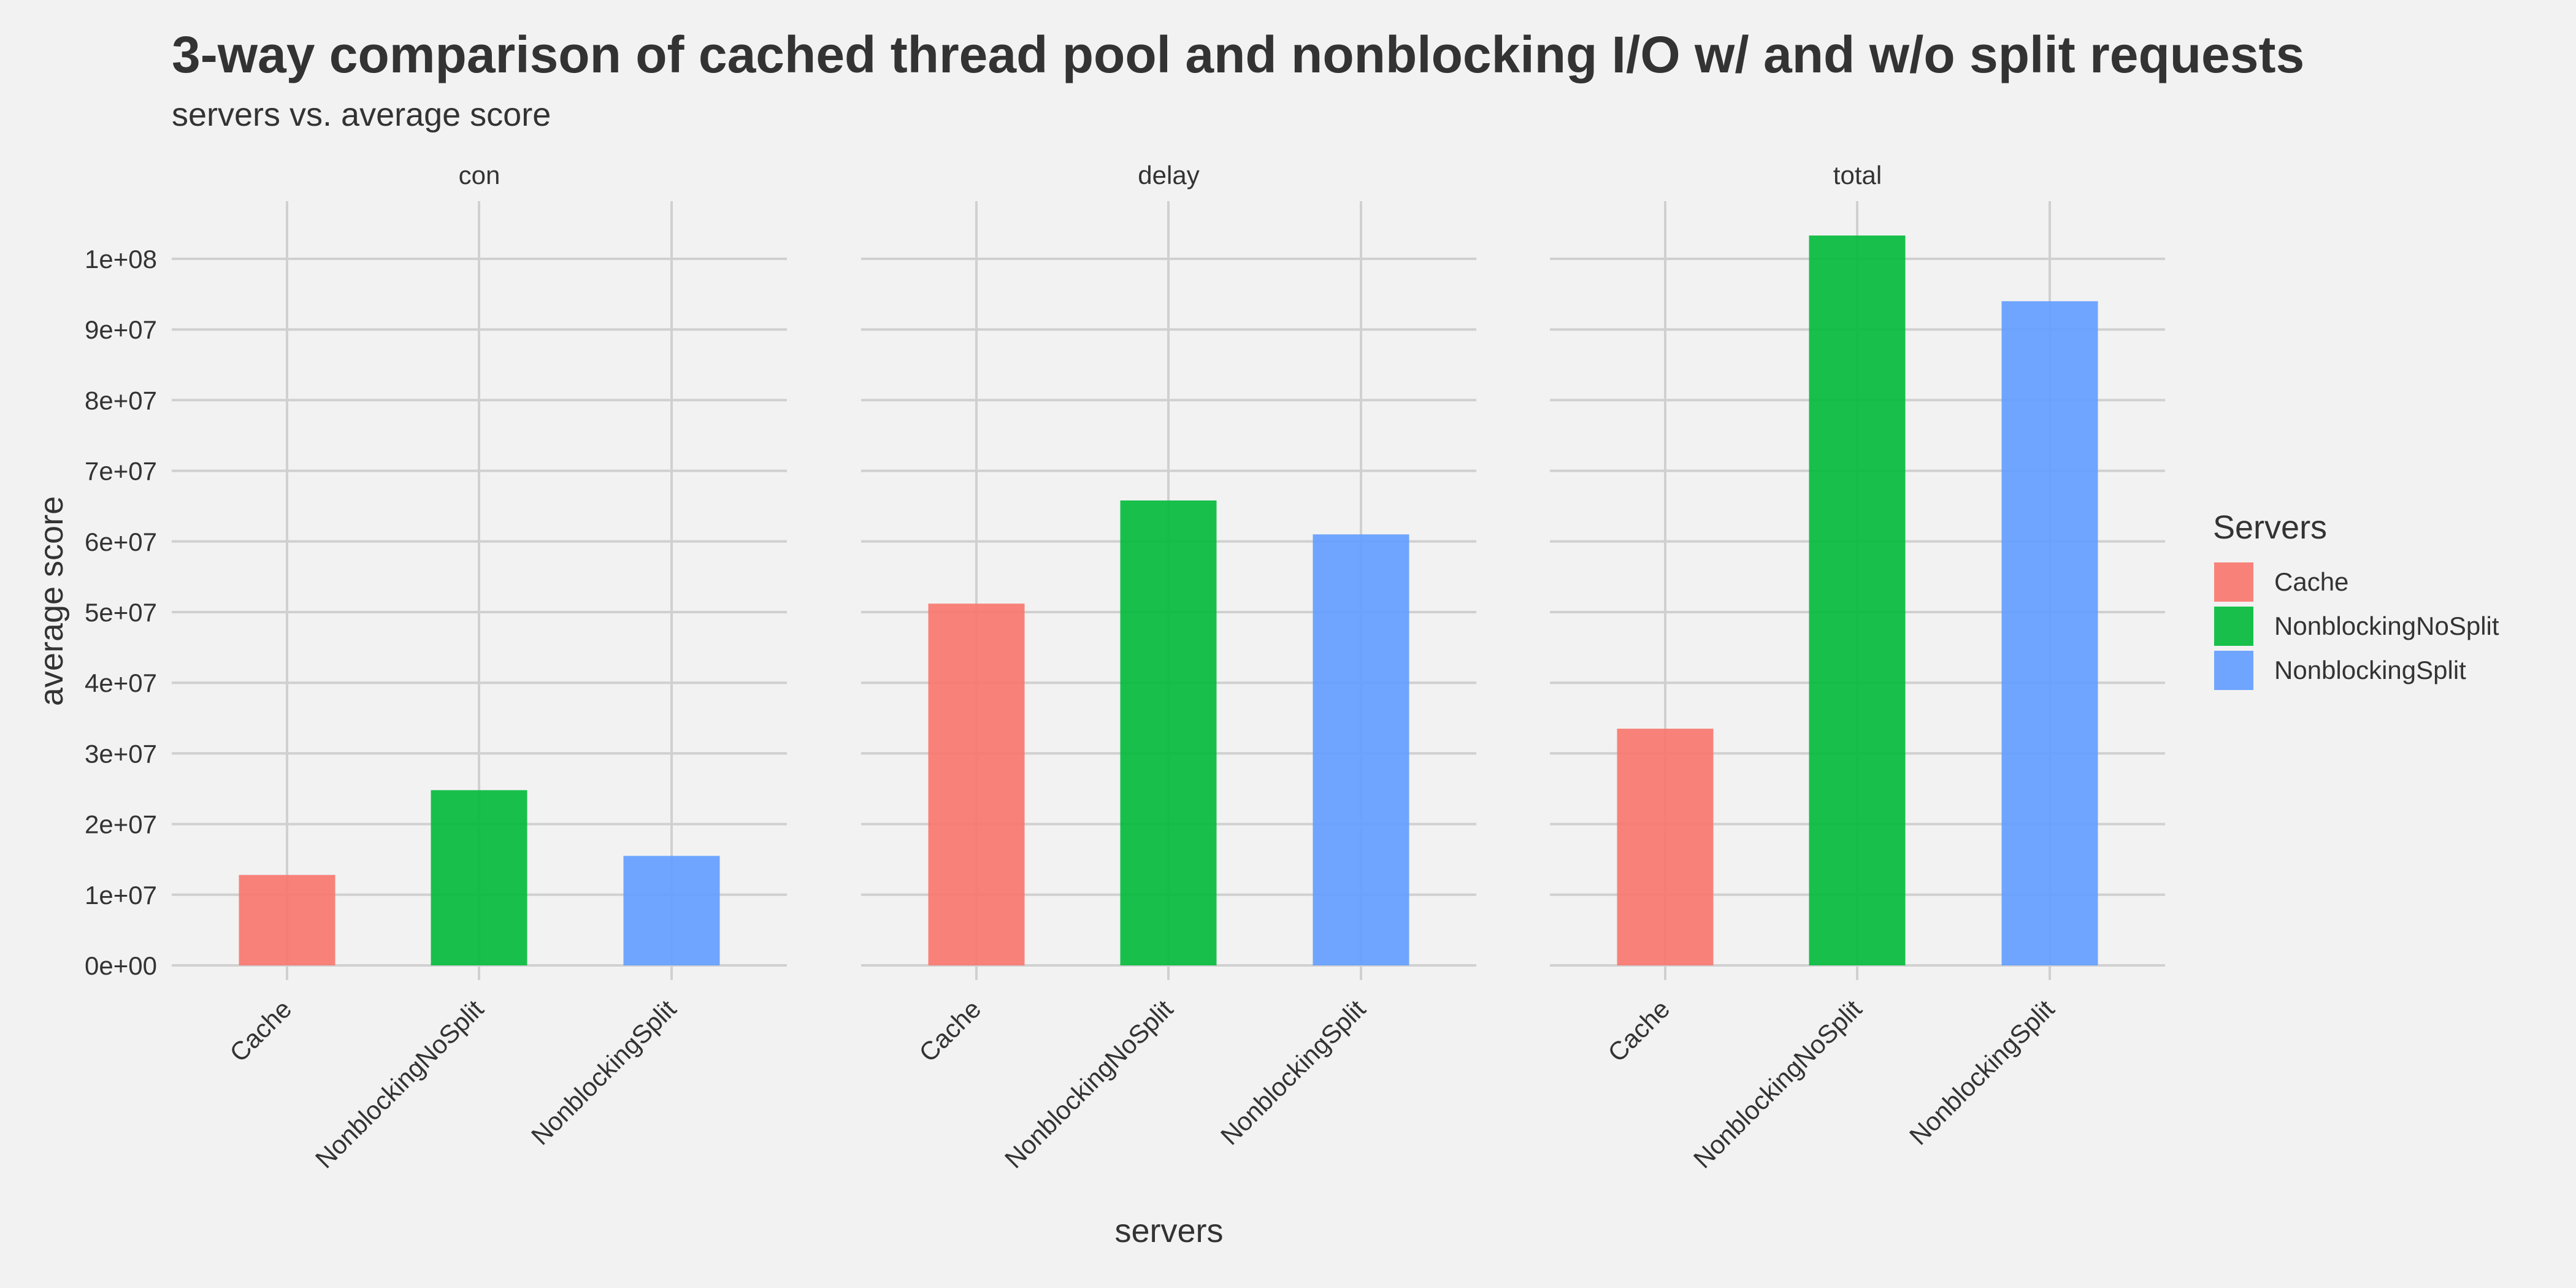 The width and height of the screenshot is (2576, 1288). I want to click on x-axis-title: servers, so click(1168, 1231).